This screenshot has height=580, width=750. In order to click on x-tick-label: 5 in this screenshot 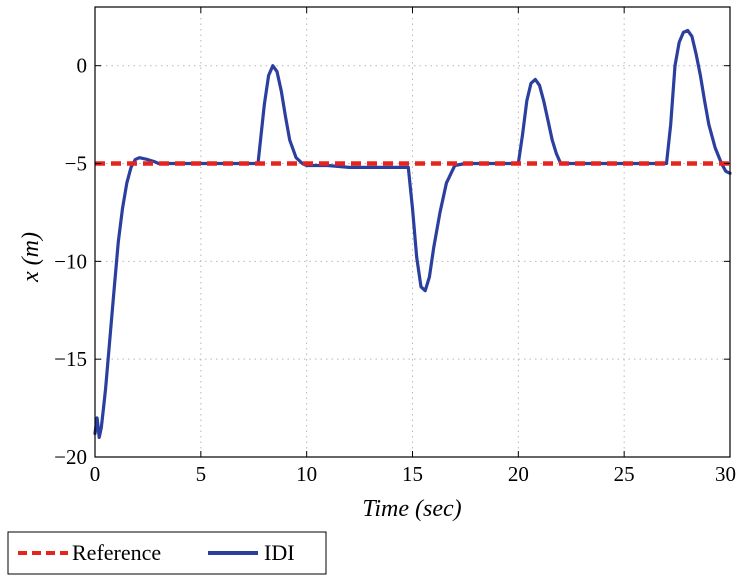, I will do `click(201, 474)`.